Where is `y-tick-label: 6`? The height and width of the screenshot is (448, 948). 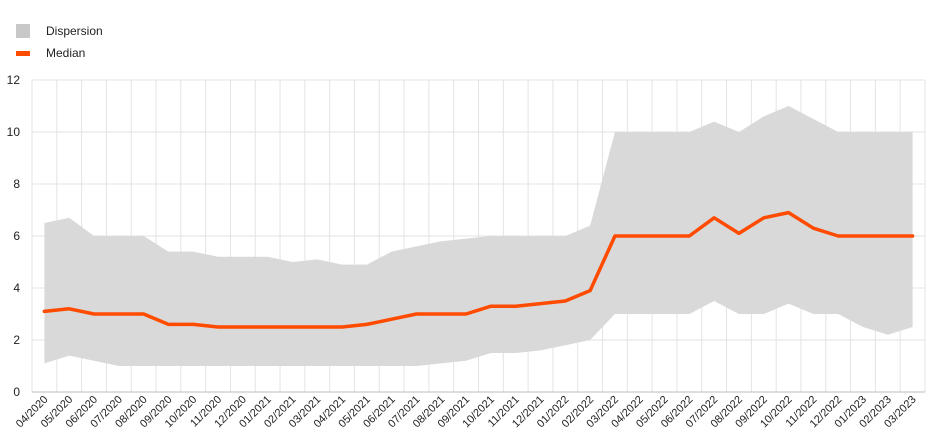 y-tick-label: 6 is located at coordinates (16, 236).